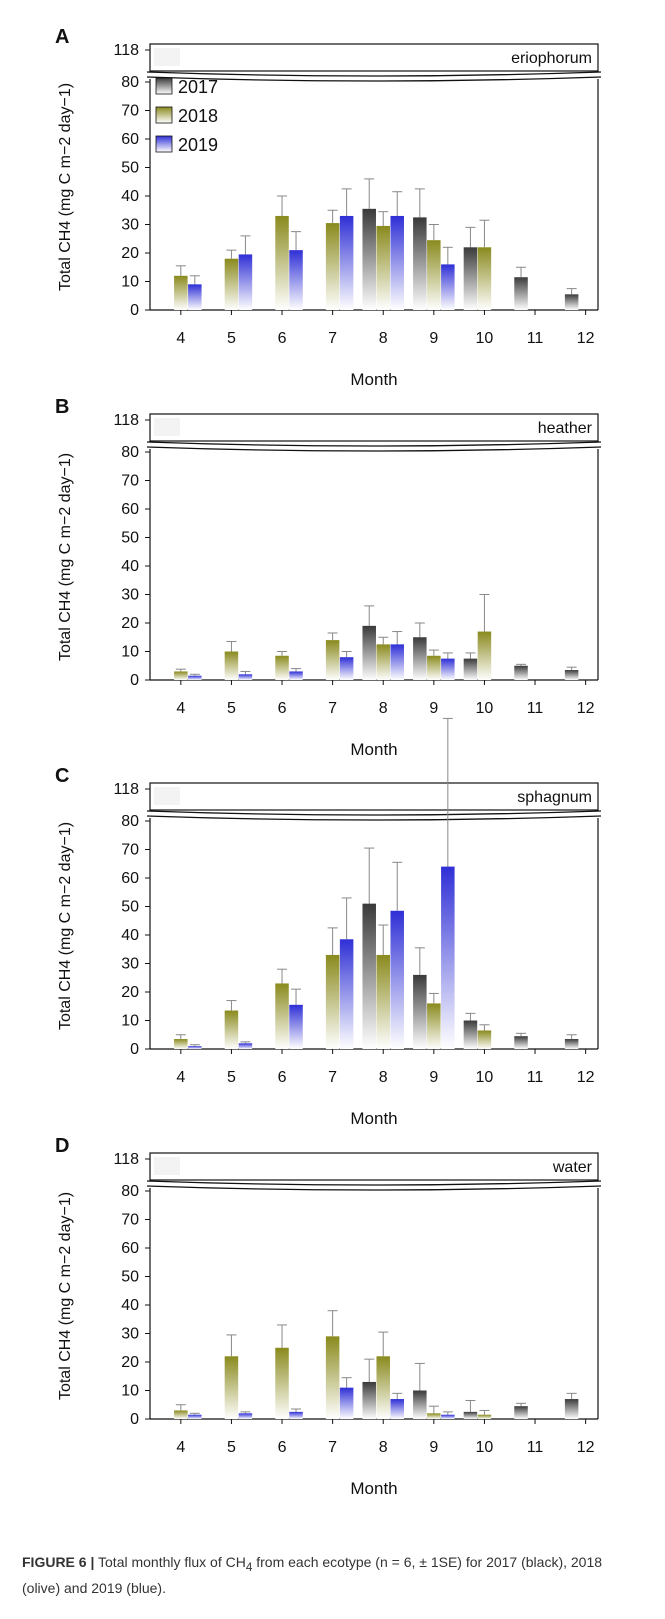  Describe the element at coordinates (130, 1305) in the screenshot. I see `y-tick-label: 40` at that location.